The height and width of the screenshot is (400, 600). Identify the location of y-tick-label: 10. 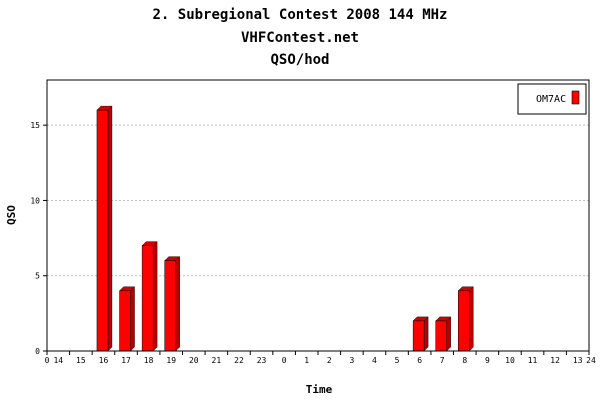
(35, 200).